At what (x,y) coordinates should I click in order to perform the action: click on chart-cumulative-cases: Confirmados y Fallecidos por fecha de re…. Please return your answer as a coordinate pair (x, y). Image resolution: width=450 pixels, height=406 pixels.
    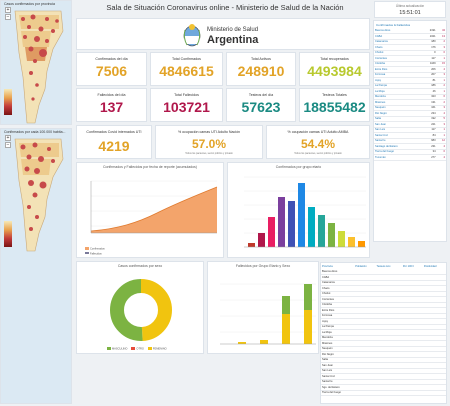
    Looking at the image, I should click on (150, 210).